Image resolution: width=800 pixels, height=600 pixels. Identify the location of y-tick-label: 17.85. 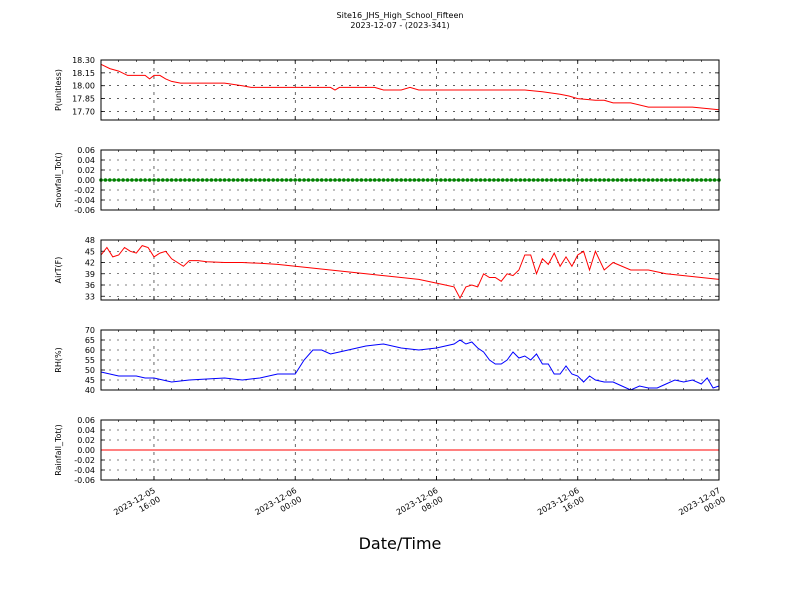
(83, 99).